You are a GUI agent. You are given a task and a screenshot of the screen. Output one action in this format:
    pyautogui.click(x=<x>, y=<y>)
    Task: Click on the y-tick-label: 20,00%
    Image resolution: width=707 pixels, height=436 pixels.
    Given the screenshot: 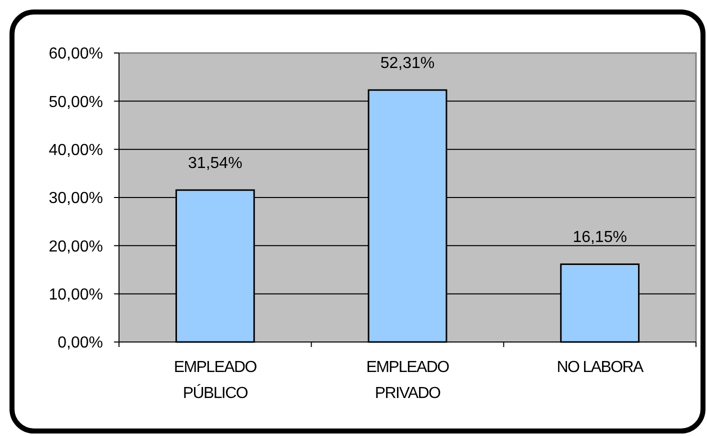 What is the action you would take?
    pyautogui.click(x=75, y=247)
    